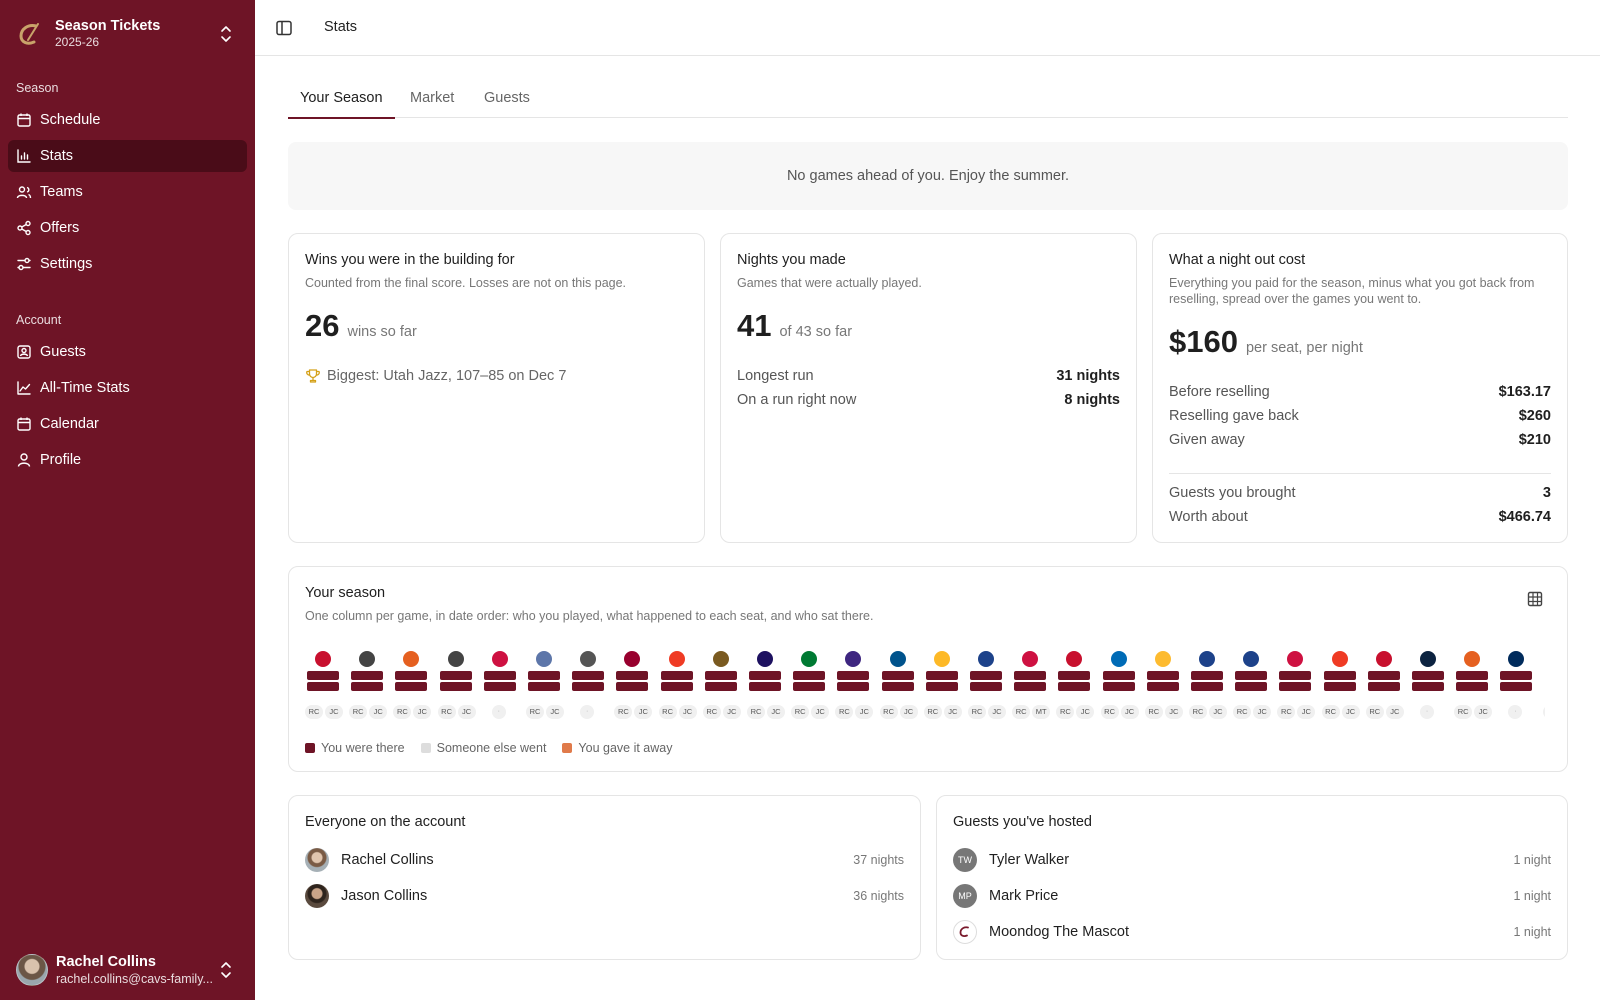 This screenshot has height=1000, width=1600. What do you see at coordinates (127, 460) in the screenshot?
I see `sidebar-item-profile: Profile` at bounding box center [127, 460].